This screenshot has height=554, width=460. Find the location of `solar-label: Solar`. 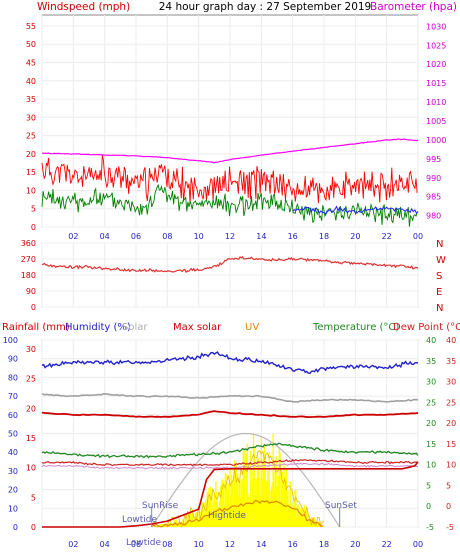

solar-label: Solar is located at coordinates (135, 327).